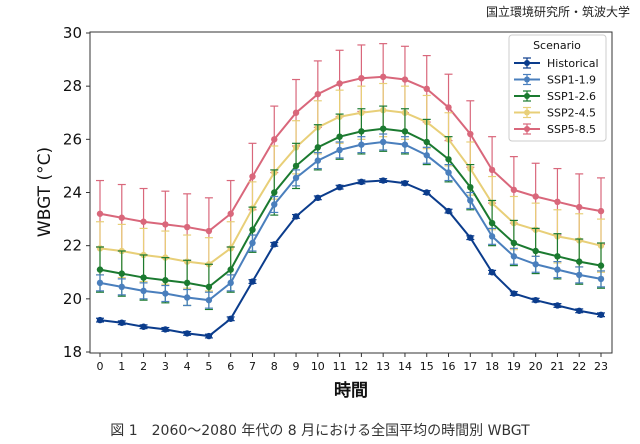 The image size is (640, 444). I want to click on x-tick-label: 23, so click(601, 366).